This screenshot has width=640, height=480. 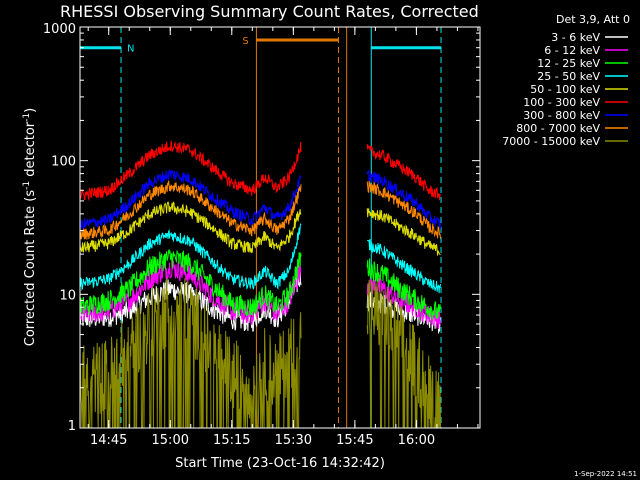 What do you see at coordinates (130, 49) in the screenshot?
I see `annotation-label-0: N` at bounding box center [130, 49].